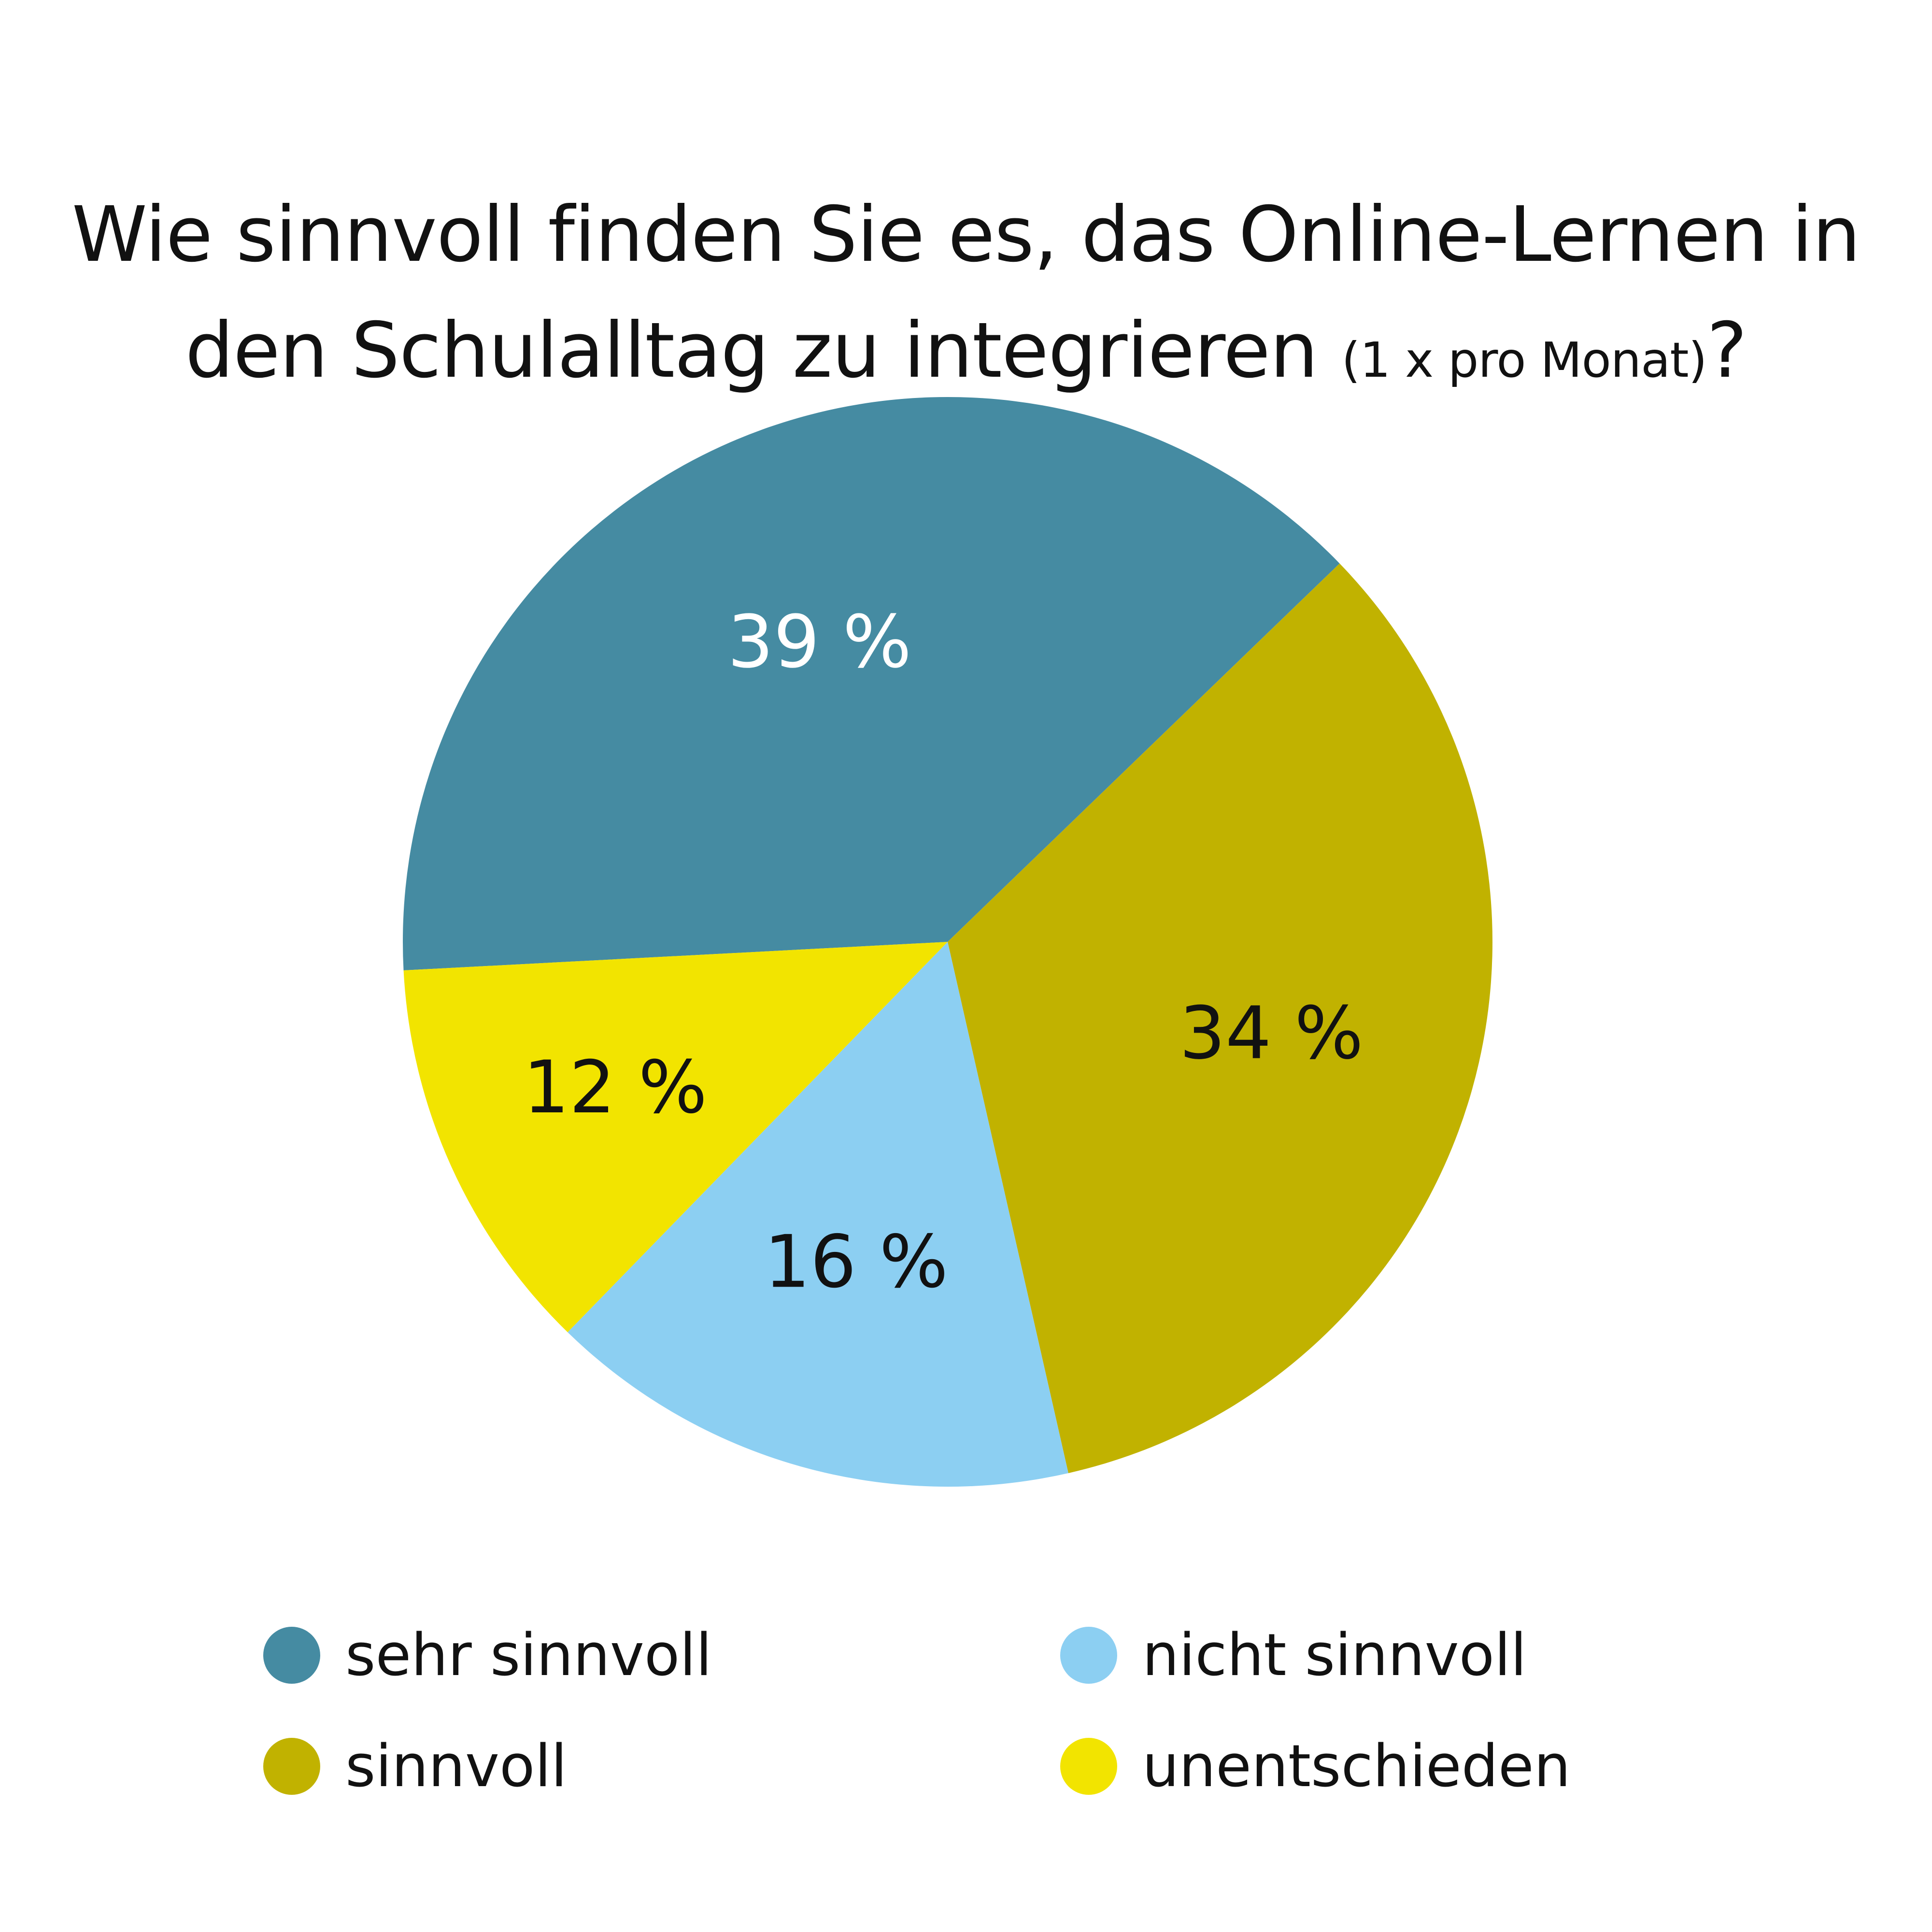  I want to click on pie-slice-unentschieden, so click(675, 1137).